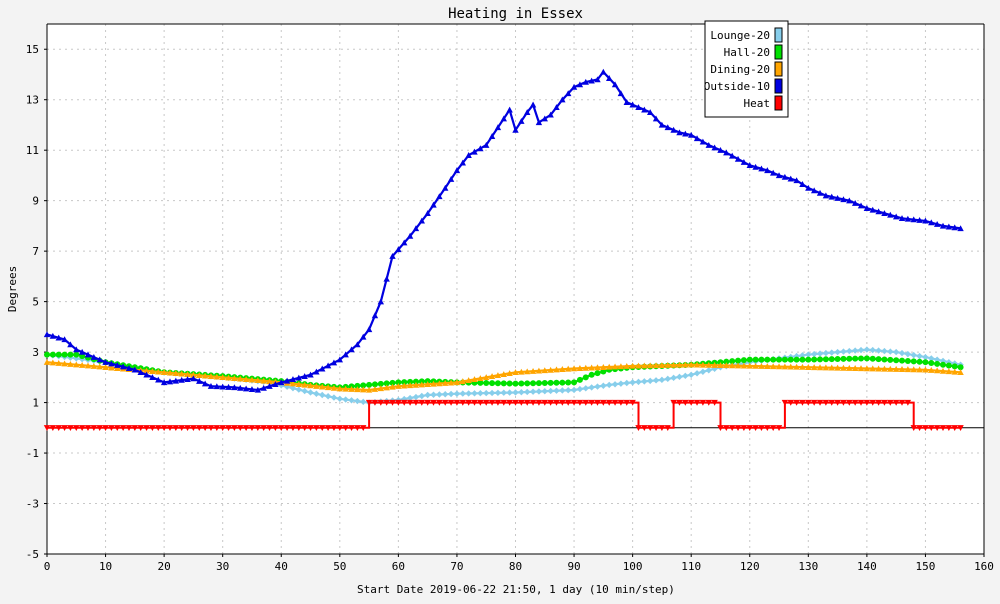  Describe the element at coordinates (105, 566) in the screenshot. I see `x-tick-label: 10` at that location.